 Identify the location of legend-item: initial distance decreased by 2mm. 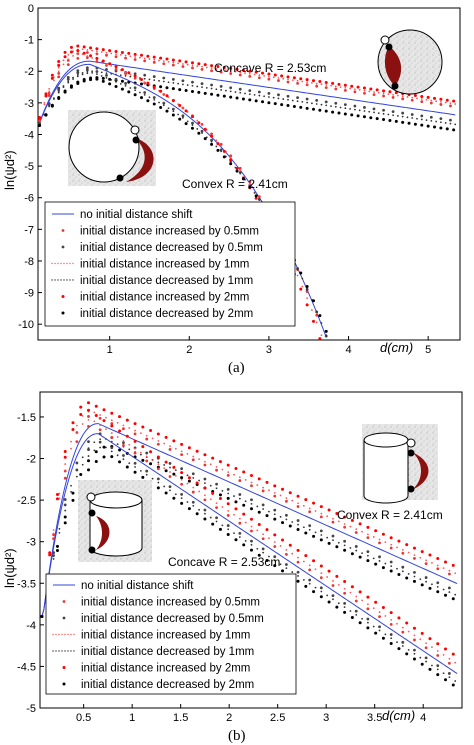
(158, 685).